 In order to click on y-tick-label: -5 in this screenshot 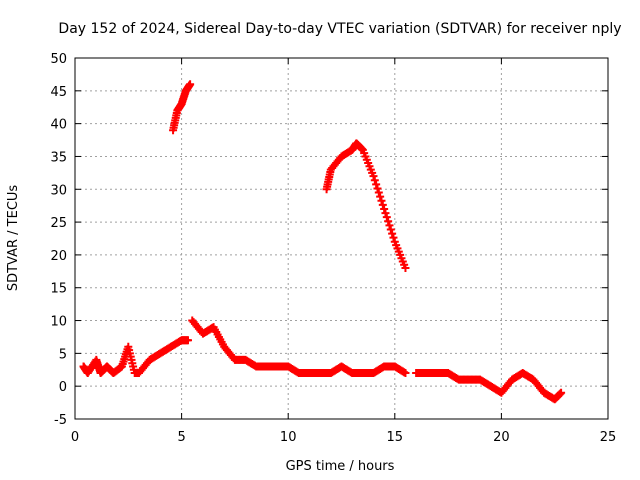, I will do `click(60, 420)`.